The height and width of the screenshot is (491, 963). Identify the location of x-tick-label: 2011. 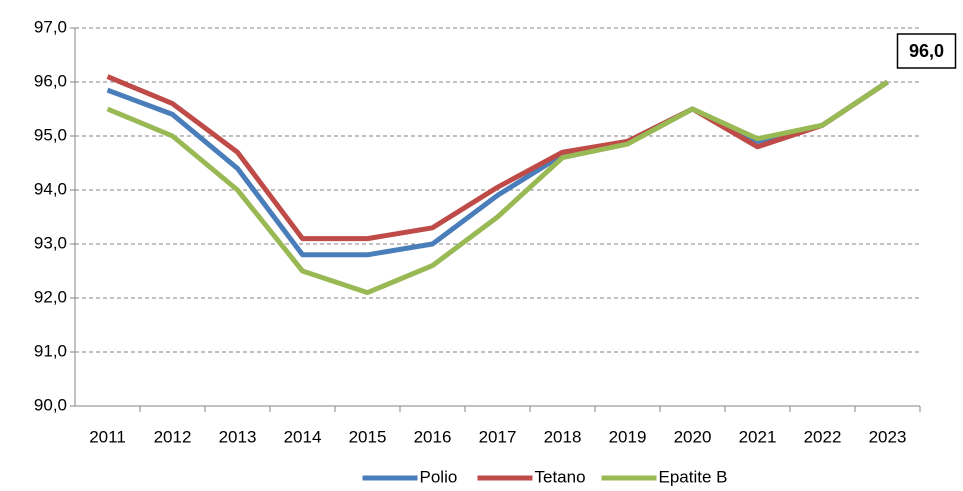
(107, 436).